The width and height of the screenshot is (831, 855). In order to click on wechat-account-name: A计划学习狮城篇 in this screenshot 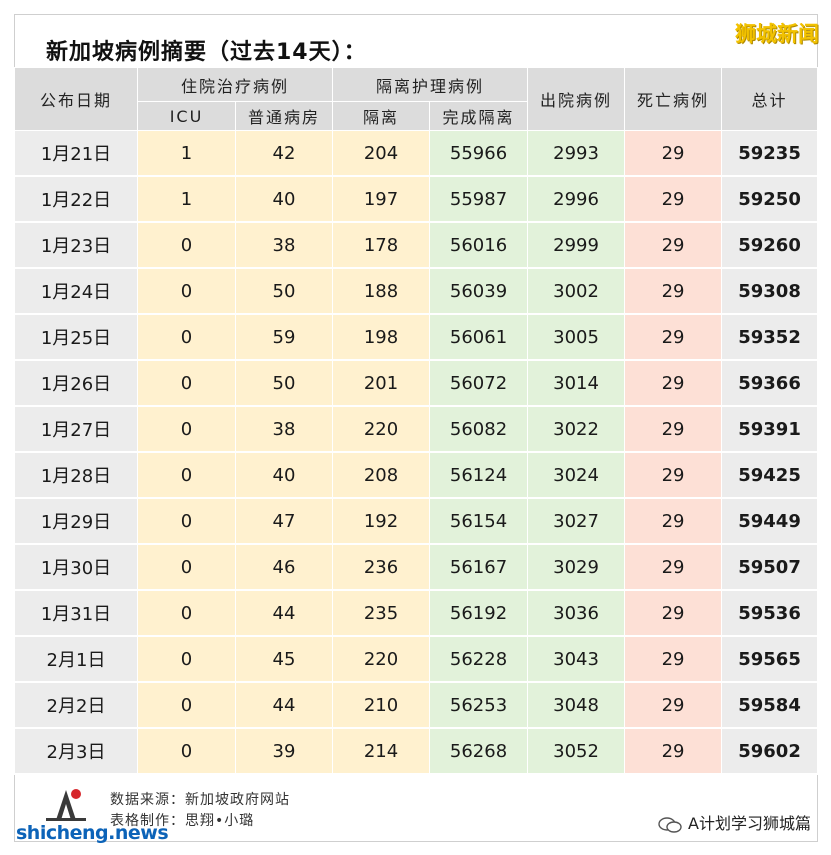, I will do `click(749, 823)`.